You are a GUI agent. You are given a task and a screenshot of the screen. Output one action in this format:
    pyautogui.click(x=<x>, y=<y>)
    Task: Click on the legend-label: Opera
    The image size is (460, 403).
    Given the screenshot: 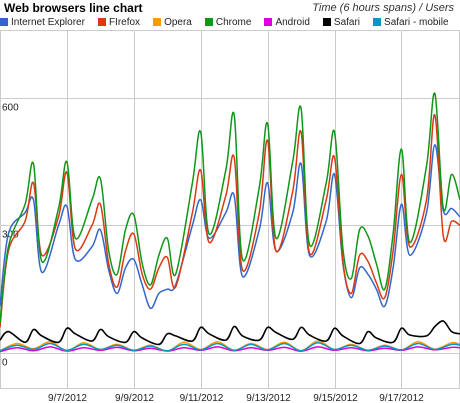 What is the action you would take?
    pyautogui.click(x=178, y=22)
    